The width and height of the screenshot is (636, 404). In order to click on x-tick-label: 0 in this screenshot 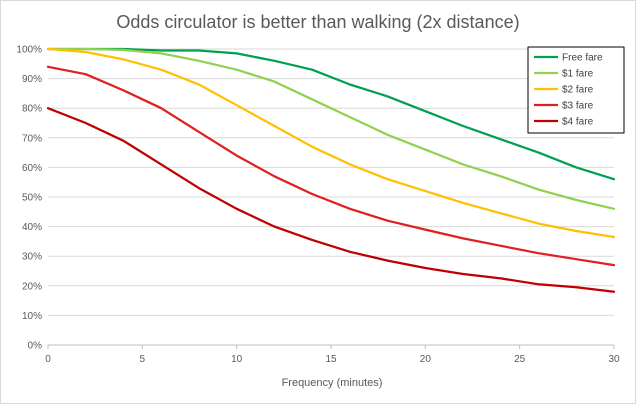, I will do `click(48, 359)`.